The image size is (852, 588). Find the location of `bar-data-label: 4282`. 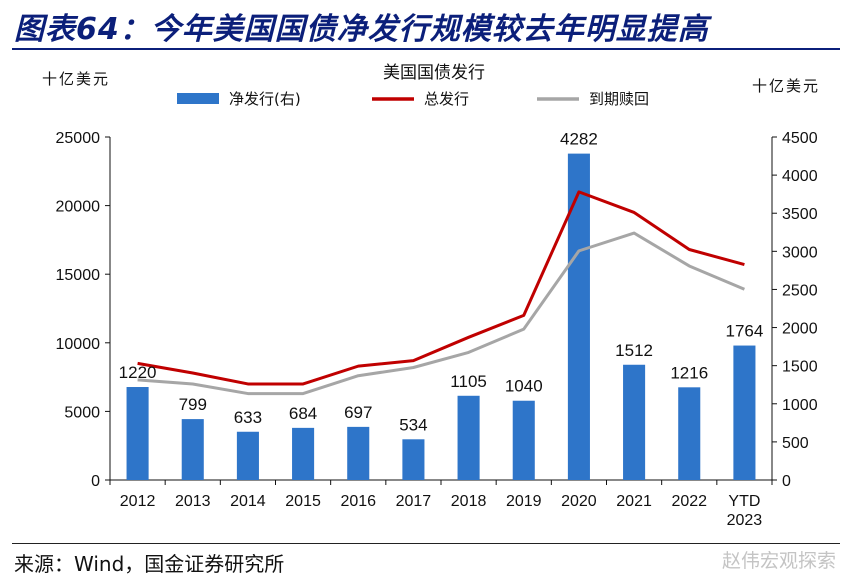

bar-data-label: 4282 is located at coordinates (579, 139).